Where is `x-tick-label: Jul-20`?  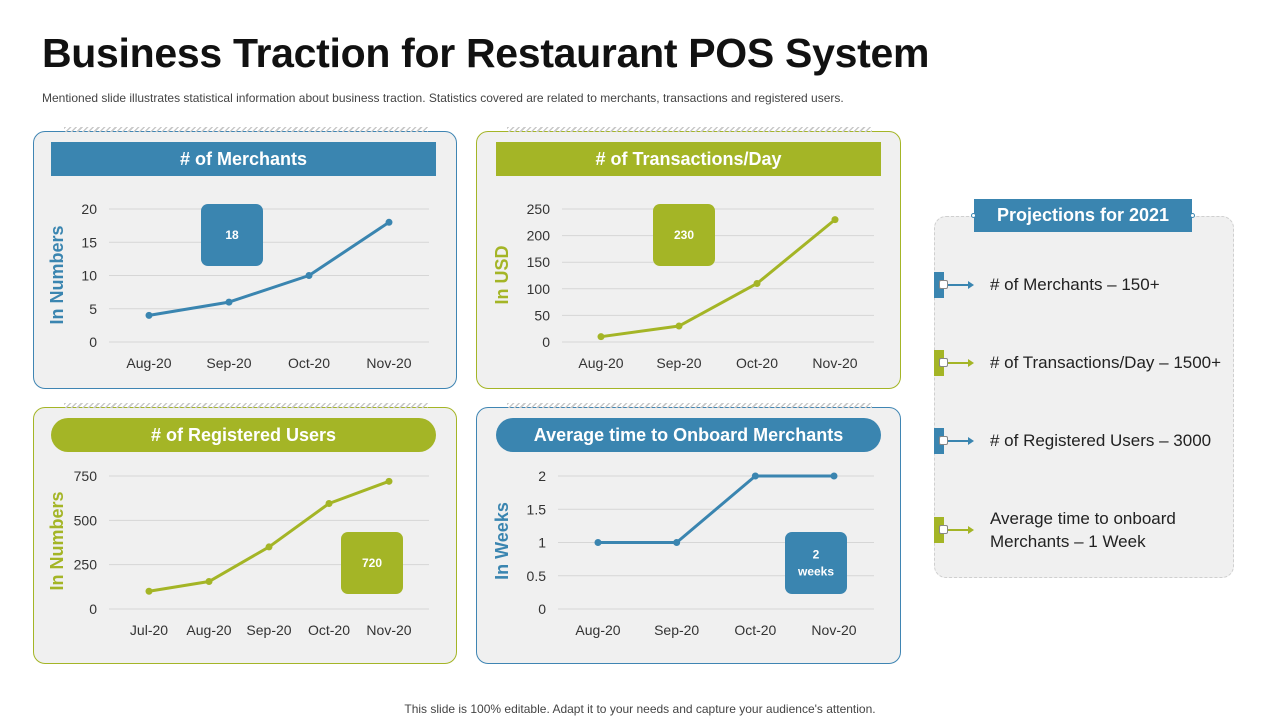 x-tick-label: Jul-20 is located at coordinates (149, 630).